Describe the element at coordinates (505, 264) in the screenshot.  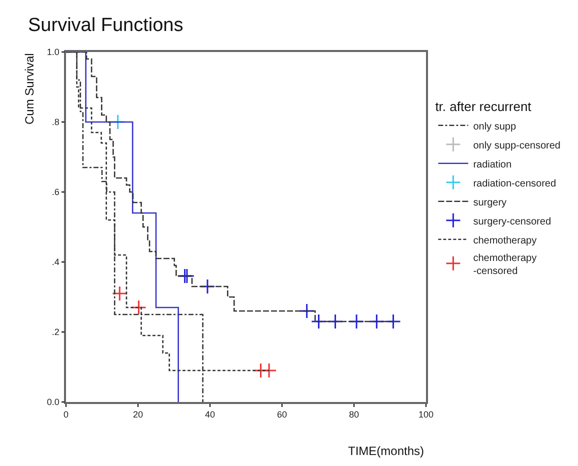
I see `legend-label: chemotherapy -censored` at that location.